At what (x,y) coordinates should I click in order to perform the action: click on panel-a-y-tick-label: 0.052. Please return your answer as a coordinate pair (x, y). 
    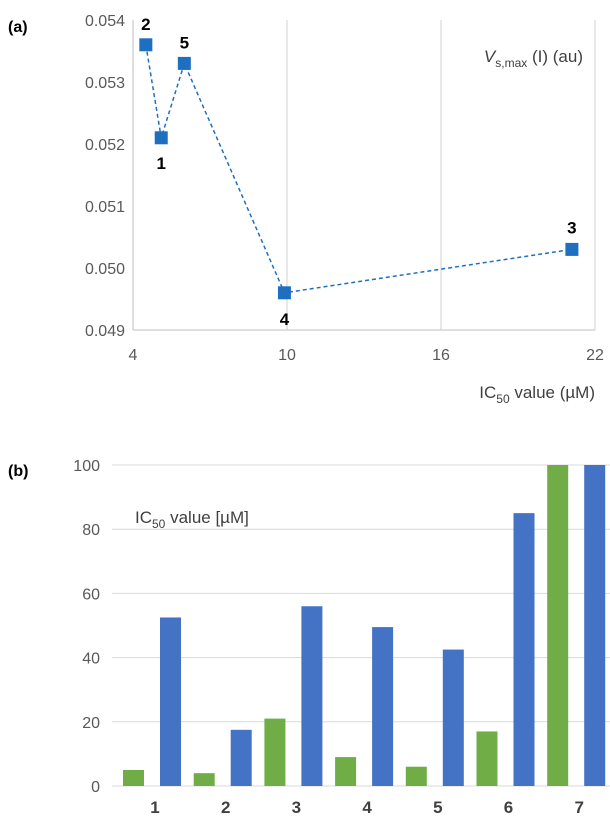
    Looking at the image, I should click on (105, 145).